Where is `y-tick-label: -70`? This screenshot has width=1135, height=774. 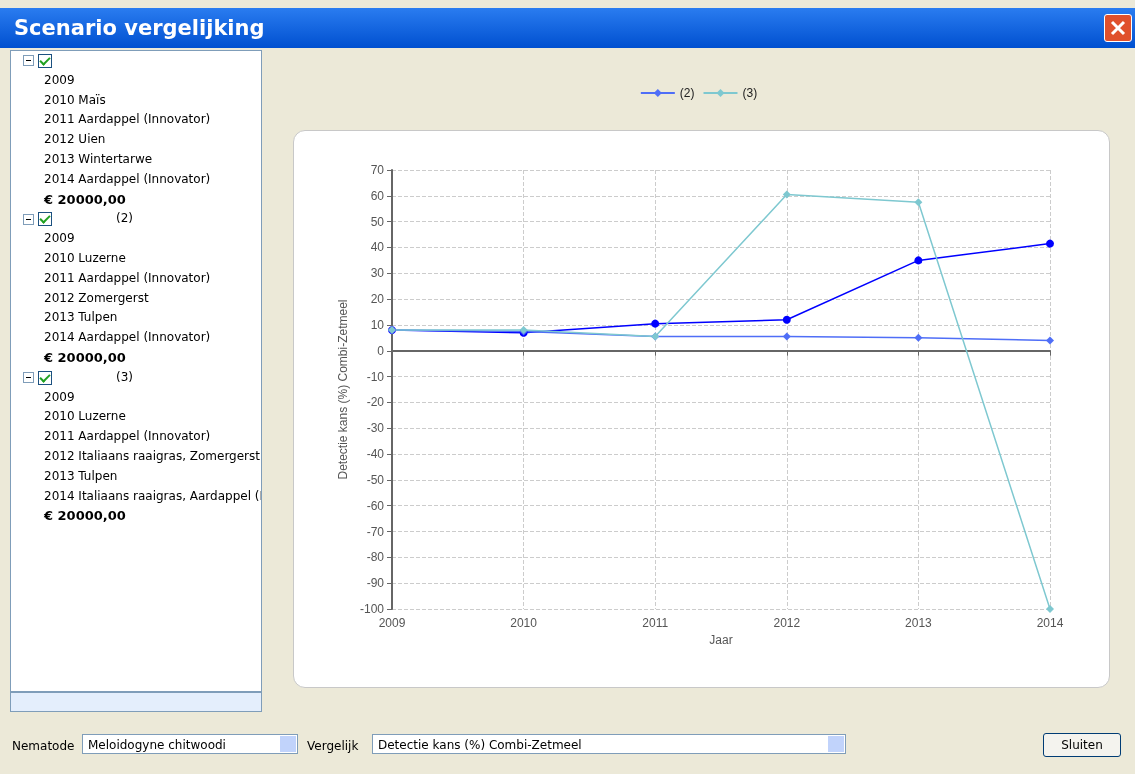
y-tick-label: -70 is located at coordinates (375, 531).